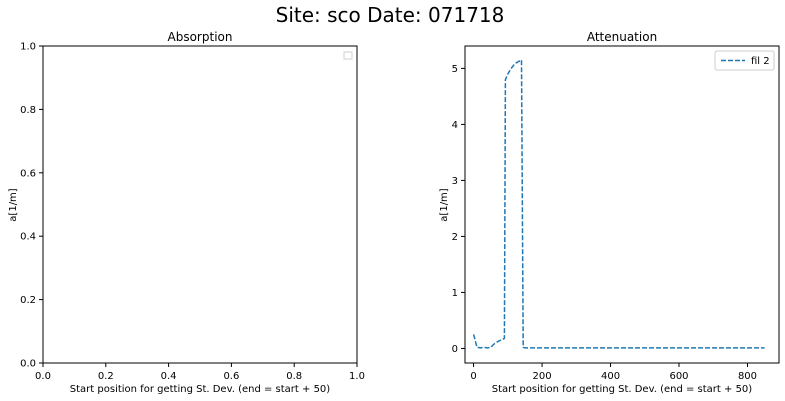 This screenshot has height=401, width=785. Describe the element at coordinates (455, 237) in the screenshot. I see `attenuation-ytick-label: 2` at that location.